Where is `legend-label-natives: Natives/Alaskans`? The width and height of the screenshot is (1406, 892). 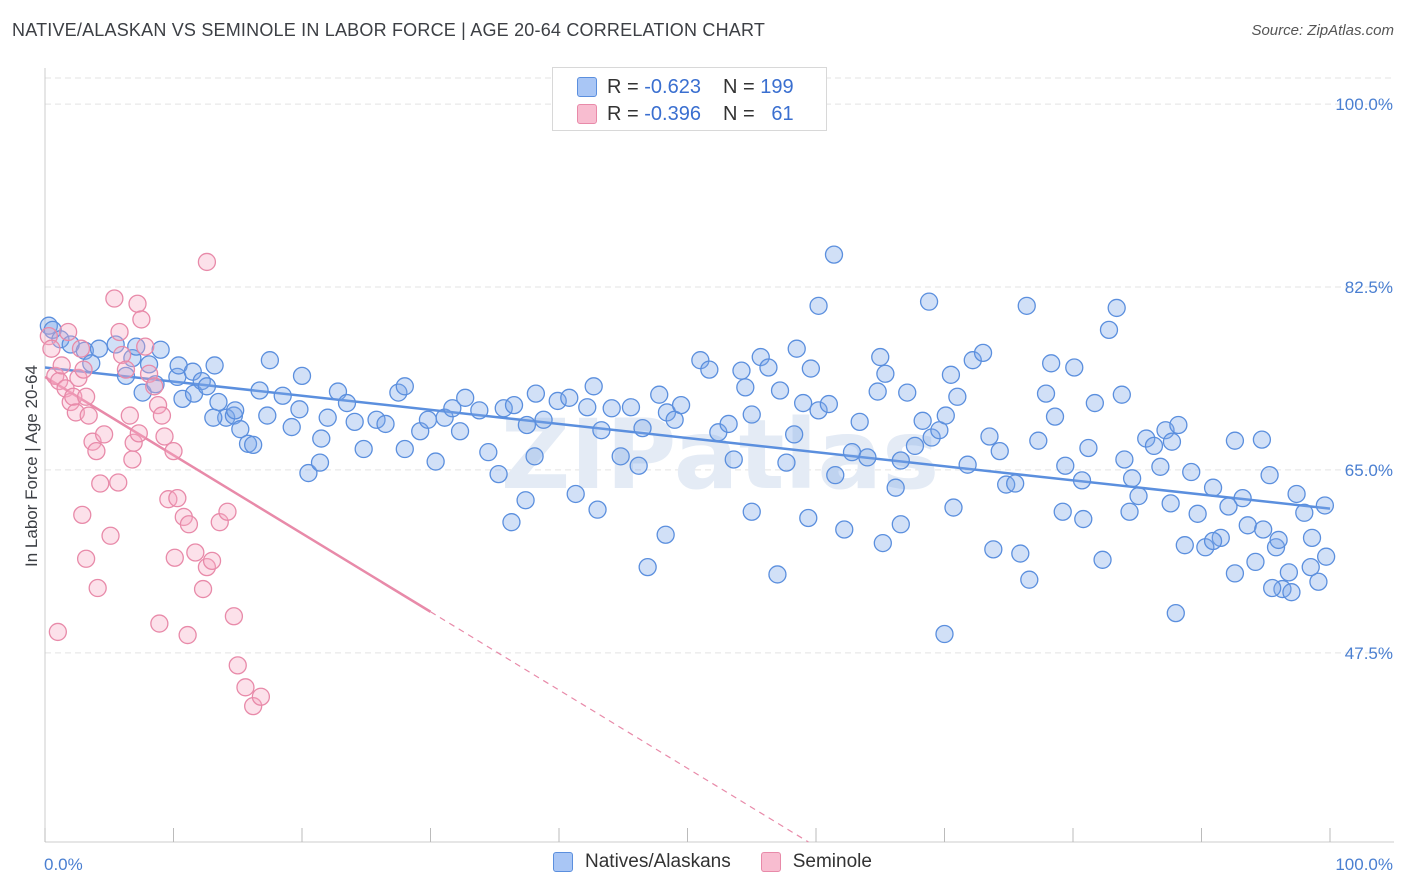
legend-label-natives: Natives/Alaskans is located at coordinates (658, 861).